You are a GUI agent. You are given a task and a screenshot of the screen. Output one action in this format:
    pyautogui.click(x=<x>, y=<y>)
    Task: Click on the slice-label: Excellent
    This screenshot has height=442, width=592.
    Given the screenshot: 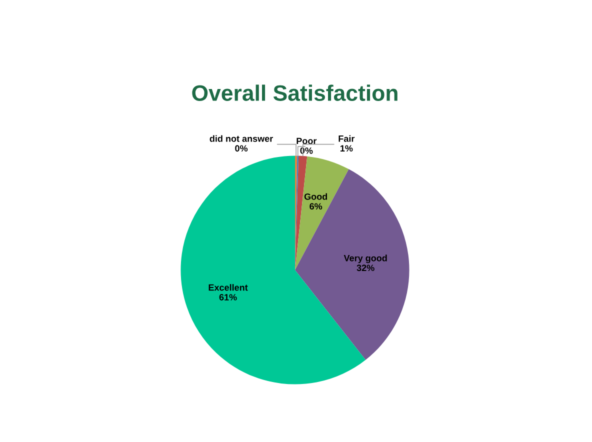 What is the action you would take?
    pyautogui.click(x=228, y=287)
    